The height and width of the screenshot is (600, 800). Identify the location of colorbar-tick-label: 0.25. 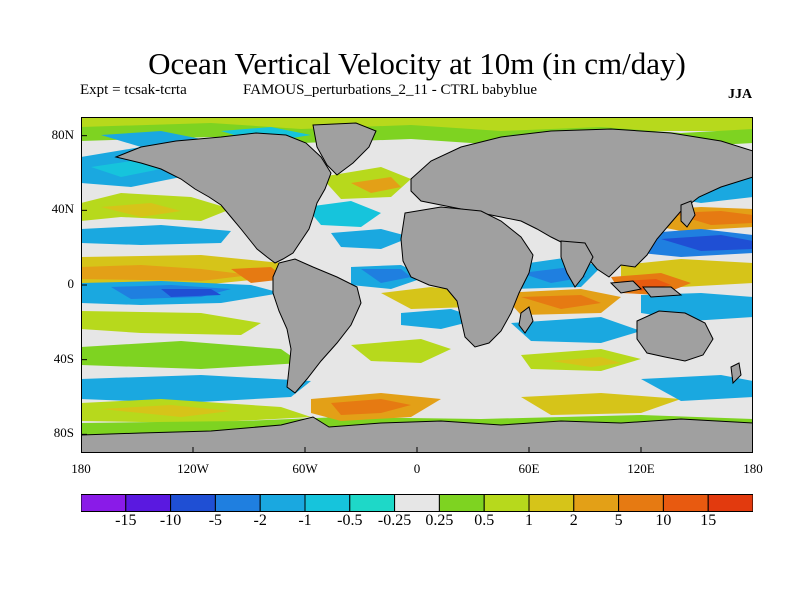
(439, 520).